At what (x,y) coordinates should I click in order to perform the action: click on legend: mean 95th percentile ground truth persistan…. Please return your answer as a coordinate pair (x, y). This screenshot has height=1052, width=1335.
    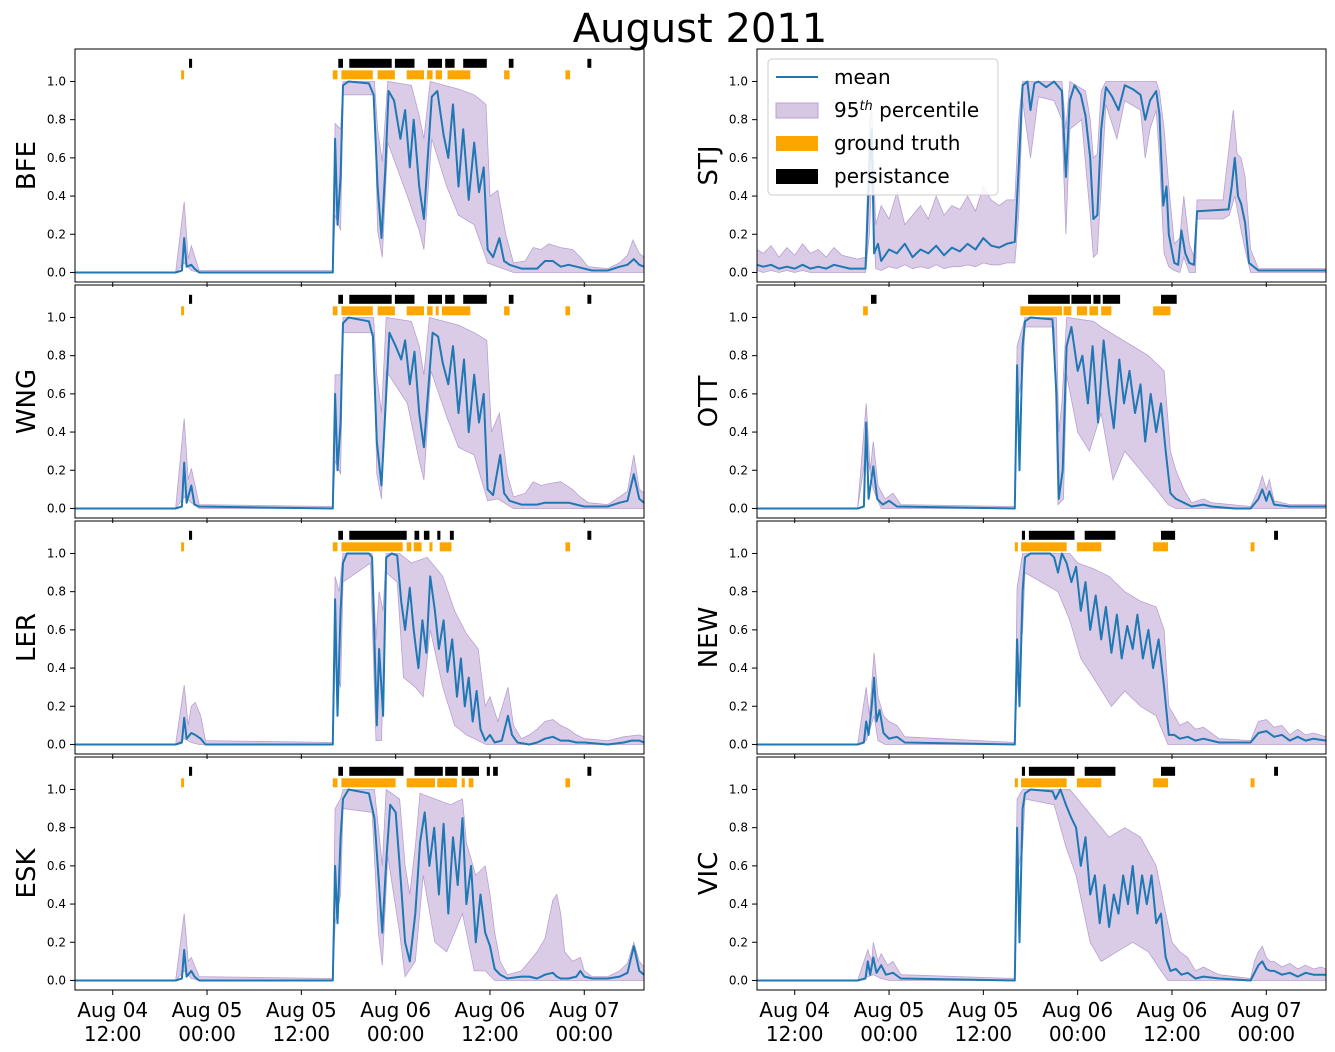
    Looking at the image, I should click on (883, 127).